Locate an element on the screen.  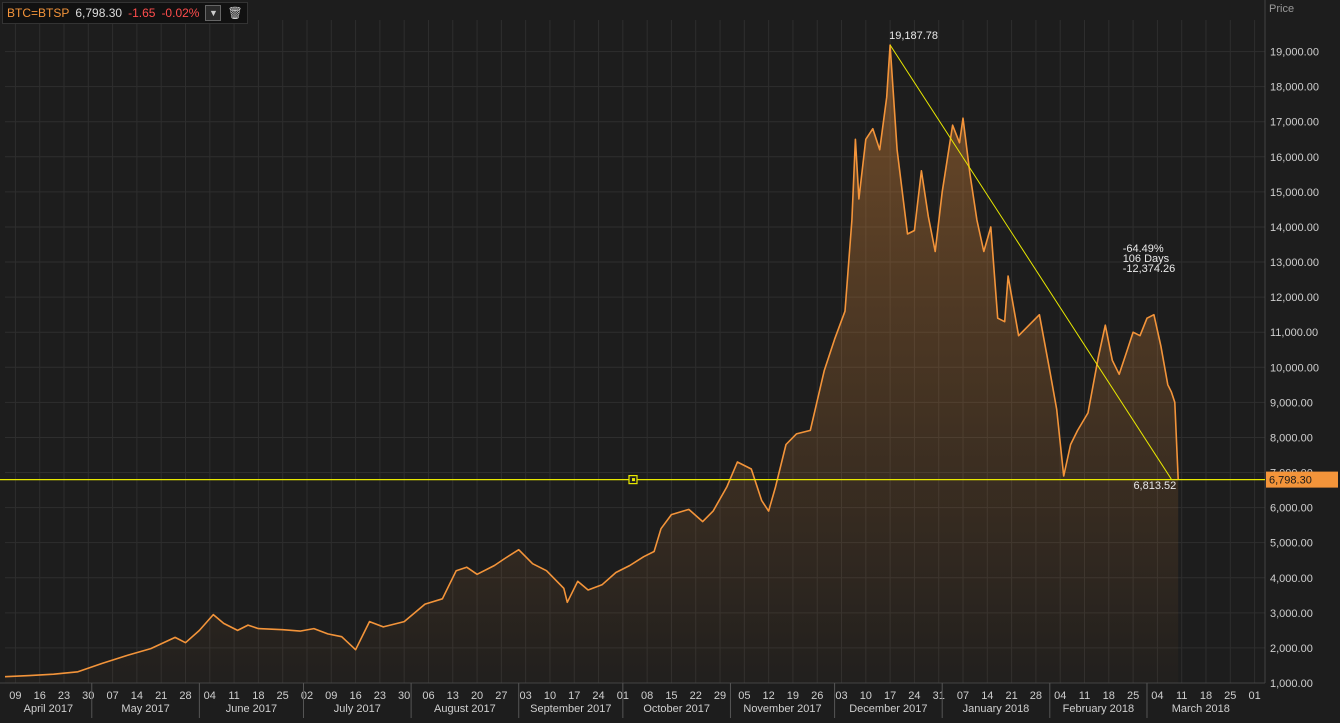
x-day-tick-label: 08 is located at coordinates (647, 696).